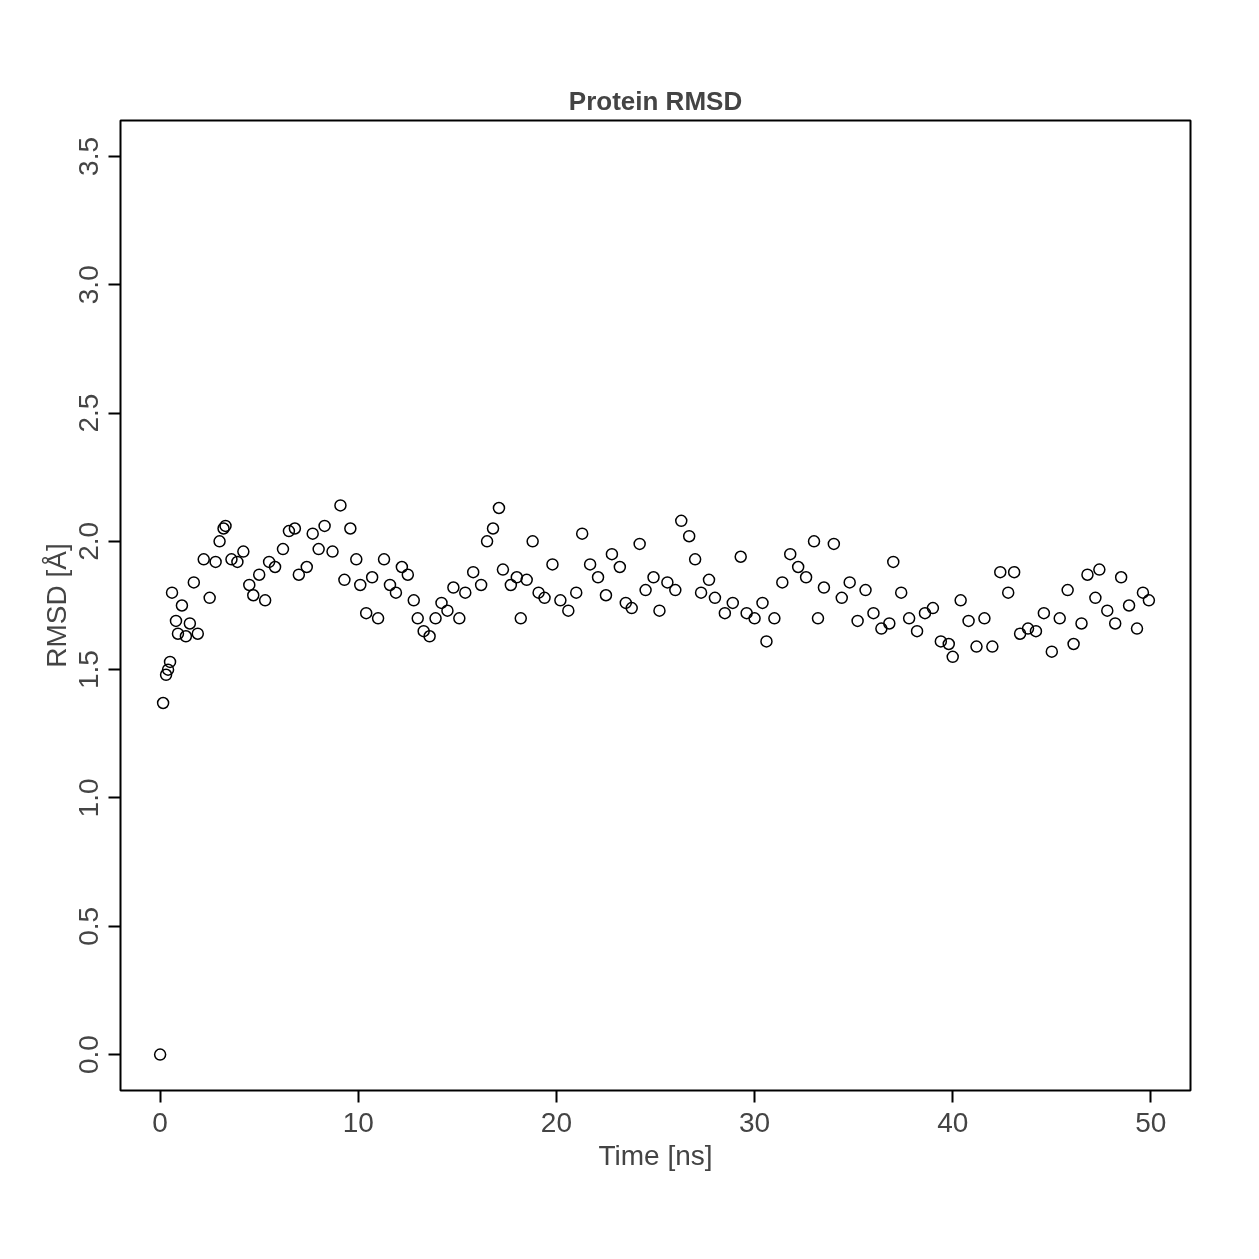  Describe the element at coordinates (358, 1122) in the screenshot. I see `x-tick-label: 10` at that location.